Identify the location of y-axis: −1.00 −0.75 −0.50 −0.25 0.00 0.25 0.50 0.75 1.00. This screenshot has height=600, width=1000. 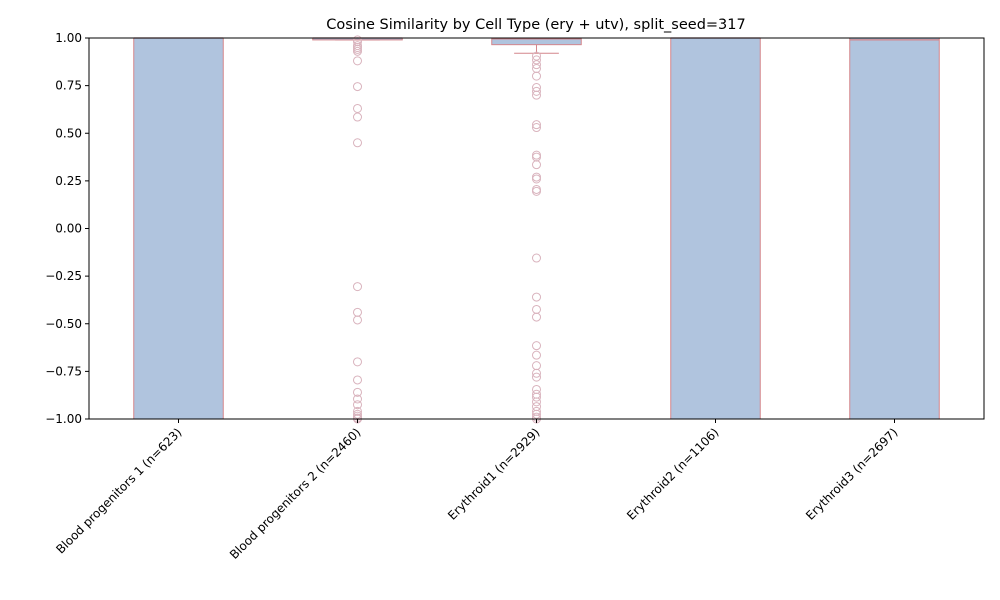
(67, 228).